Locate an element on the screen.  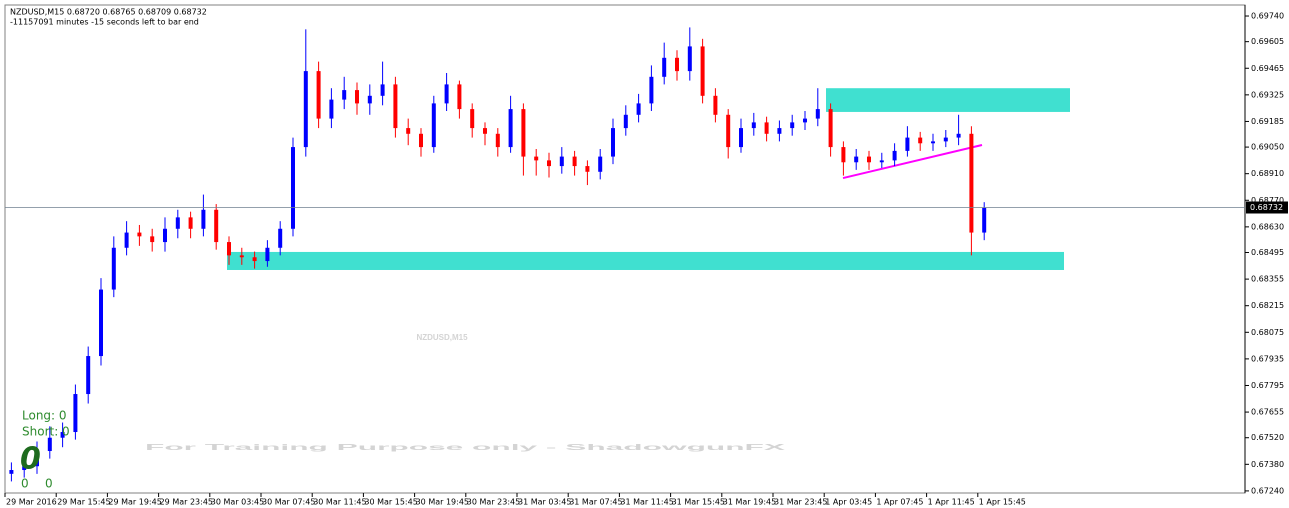
y-tick-label: 0.69185 is located at coordinates (1267, 121).